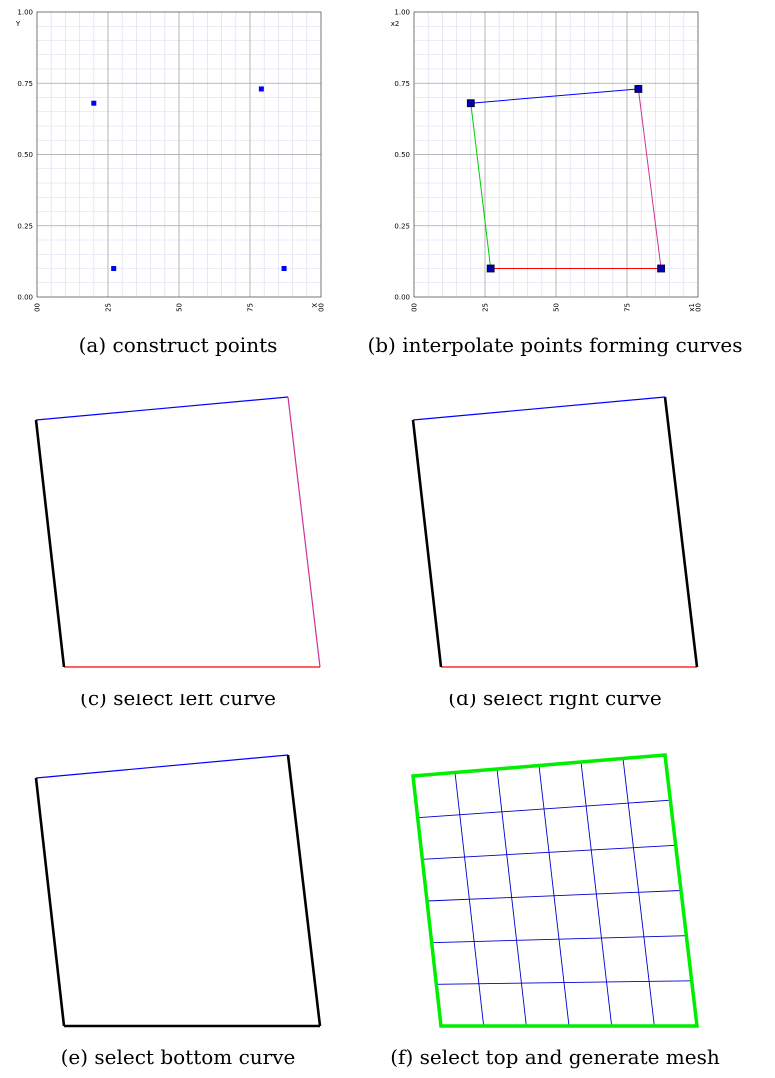  Describe the element at coordinates (178, 1057) in the screenshot. I see `caption-e: (e) select bottom curve` at that location.